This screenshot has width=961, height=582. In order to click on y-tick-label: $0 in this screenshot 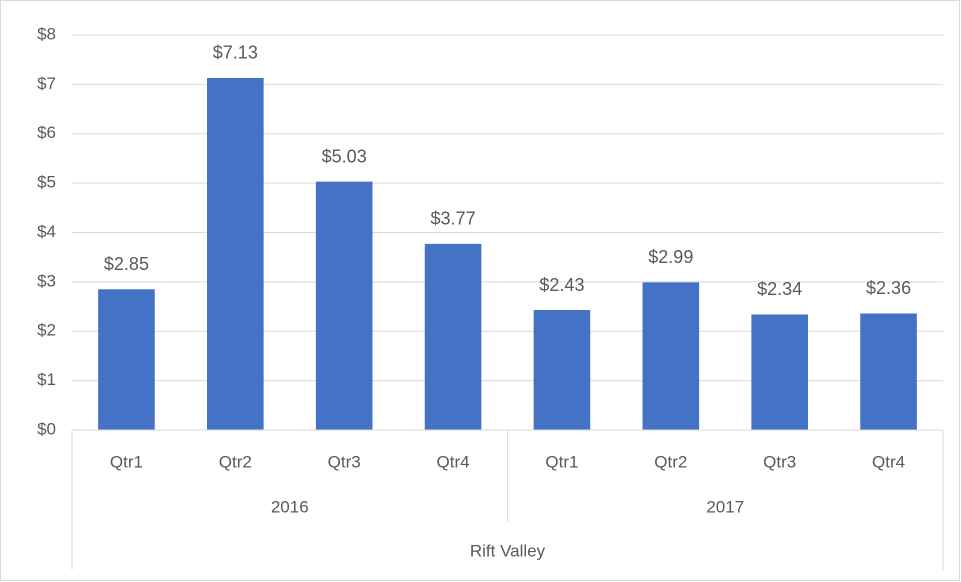, I will do `click(46, 428)`.